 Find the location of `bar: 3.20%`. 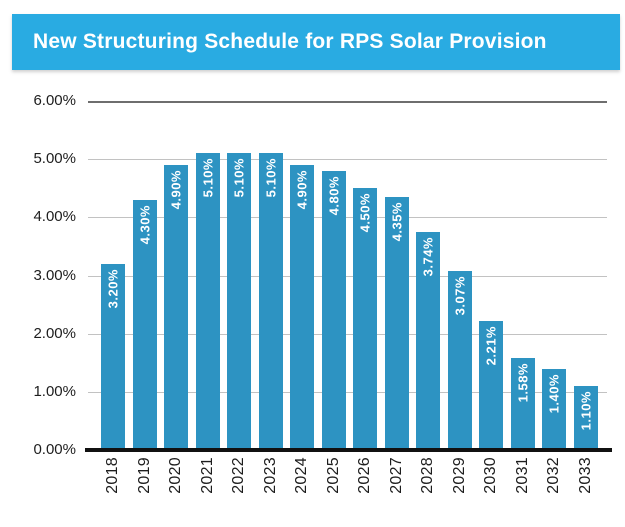

bar: 3.20% is located at coordinates (113, 356).